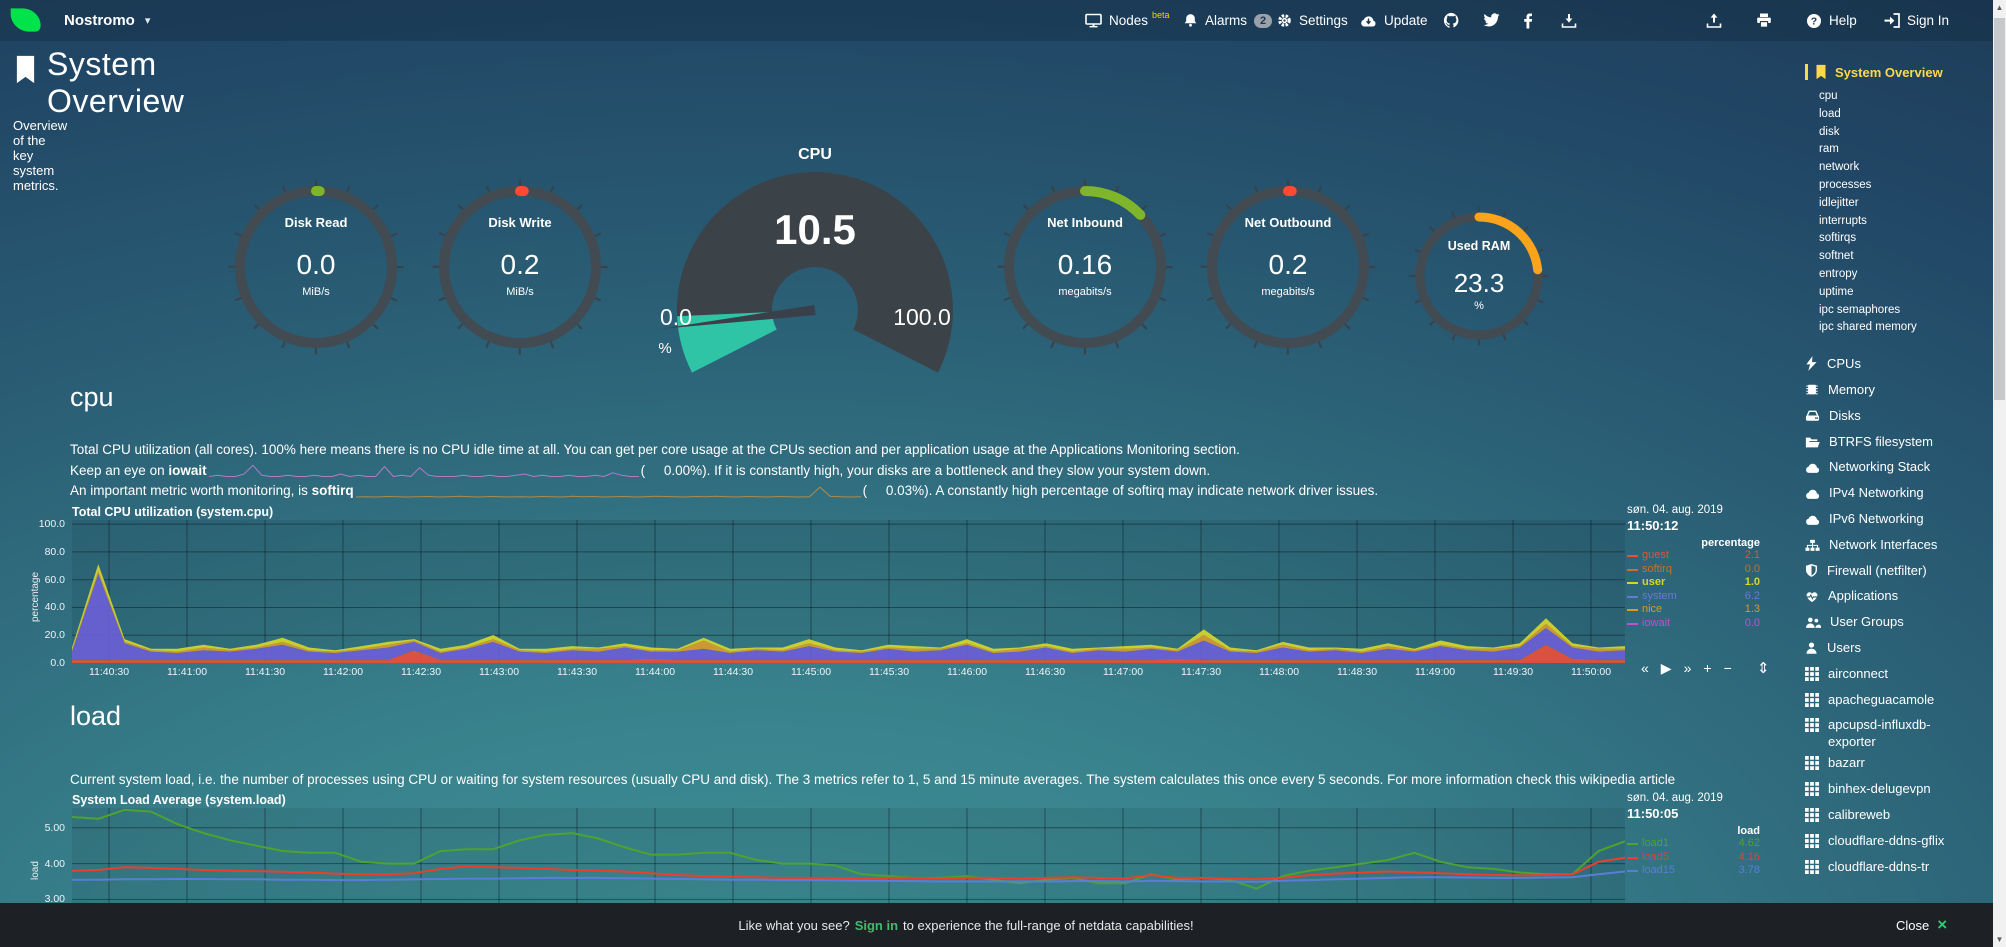  I want to click on twitter-icon, so click(1491, 20).